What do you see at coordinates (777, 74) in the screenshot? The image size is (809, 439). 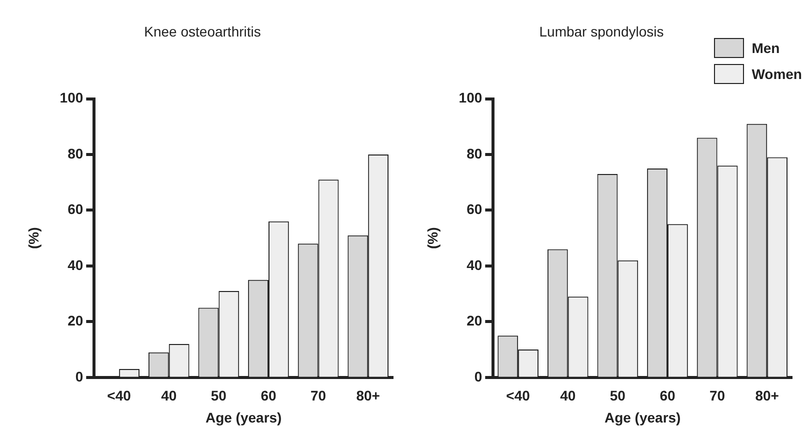 I see `legend-label: Women` at bounding box center [777, 74].